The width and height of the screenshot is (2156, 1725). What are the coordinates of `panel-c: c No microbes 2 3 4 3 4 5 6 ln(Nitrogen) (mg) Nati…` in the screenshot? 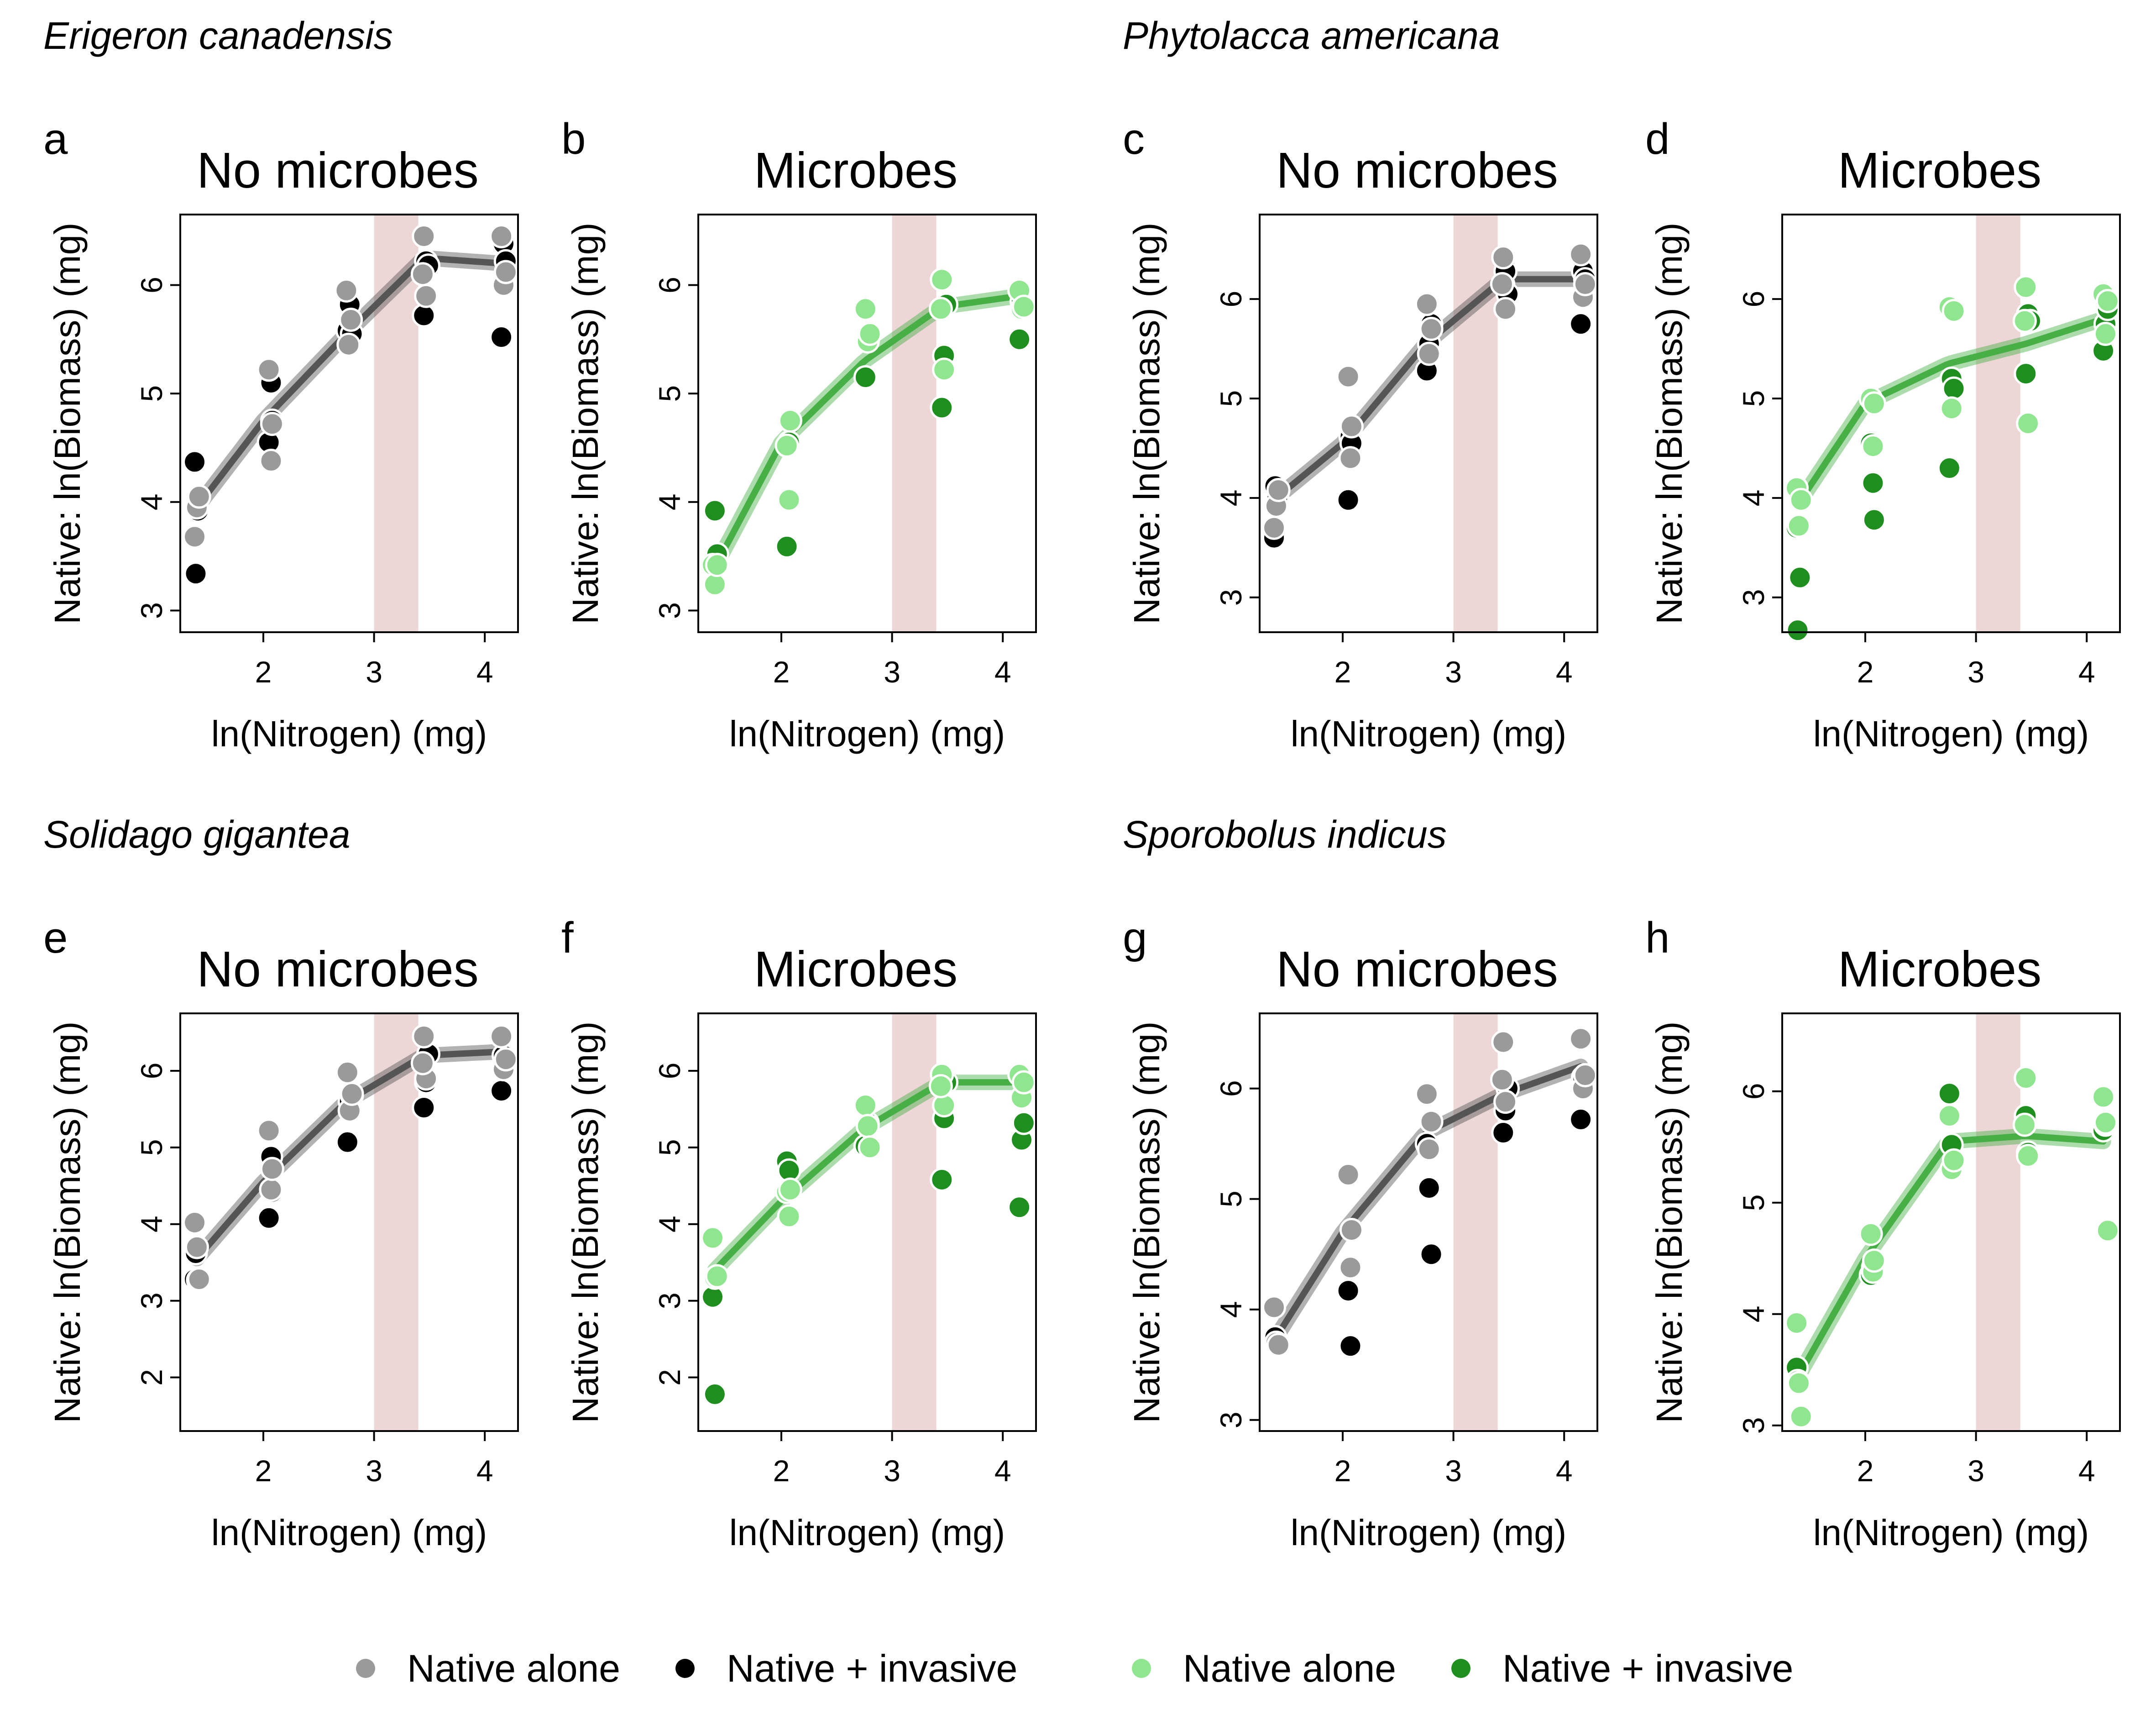 It's located at (1392, 434).